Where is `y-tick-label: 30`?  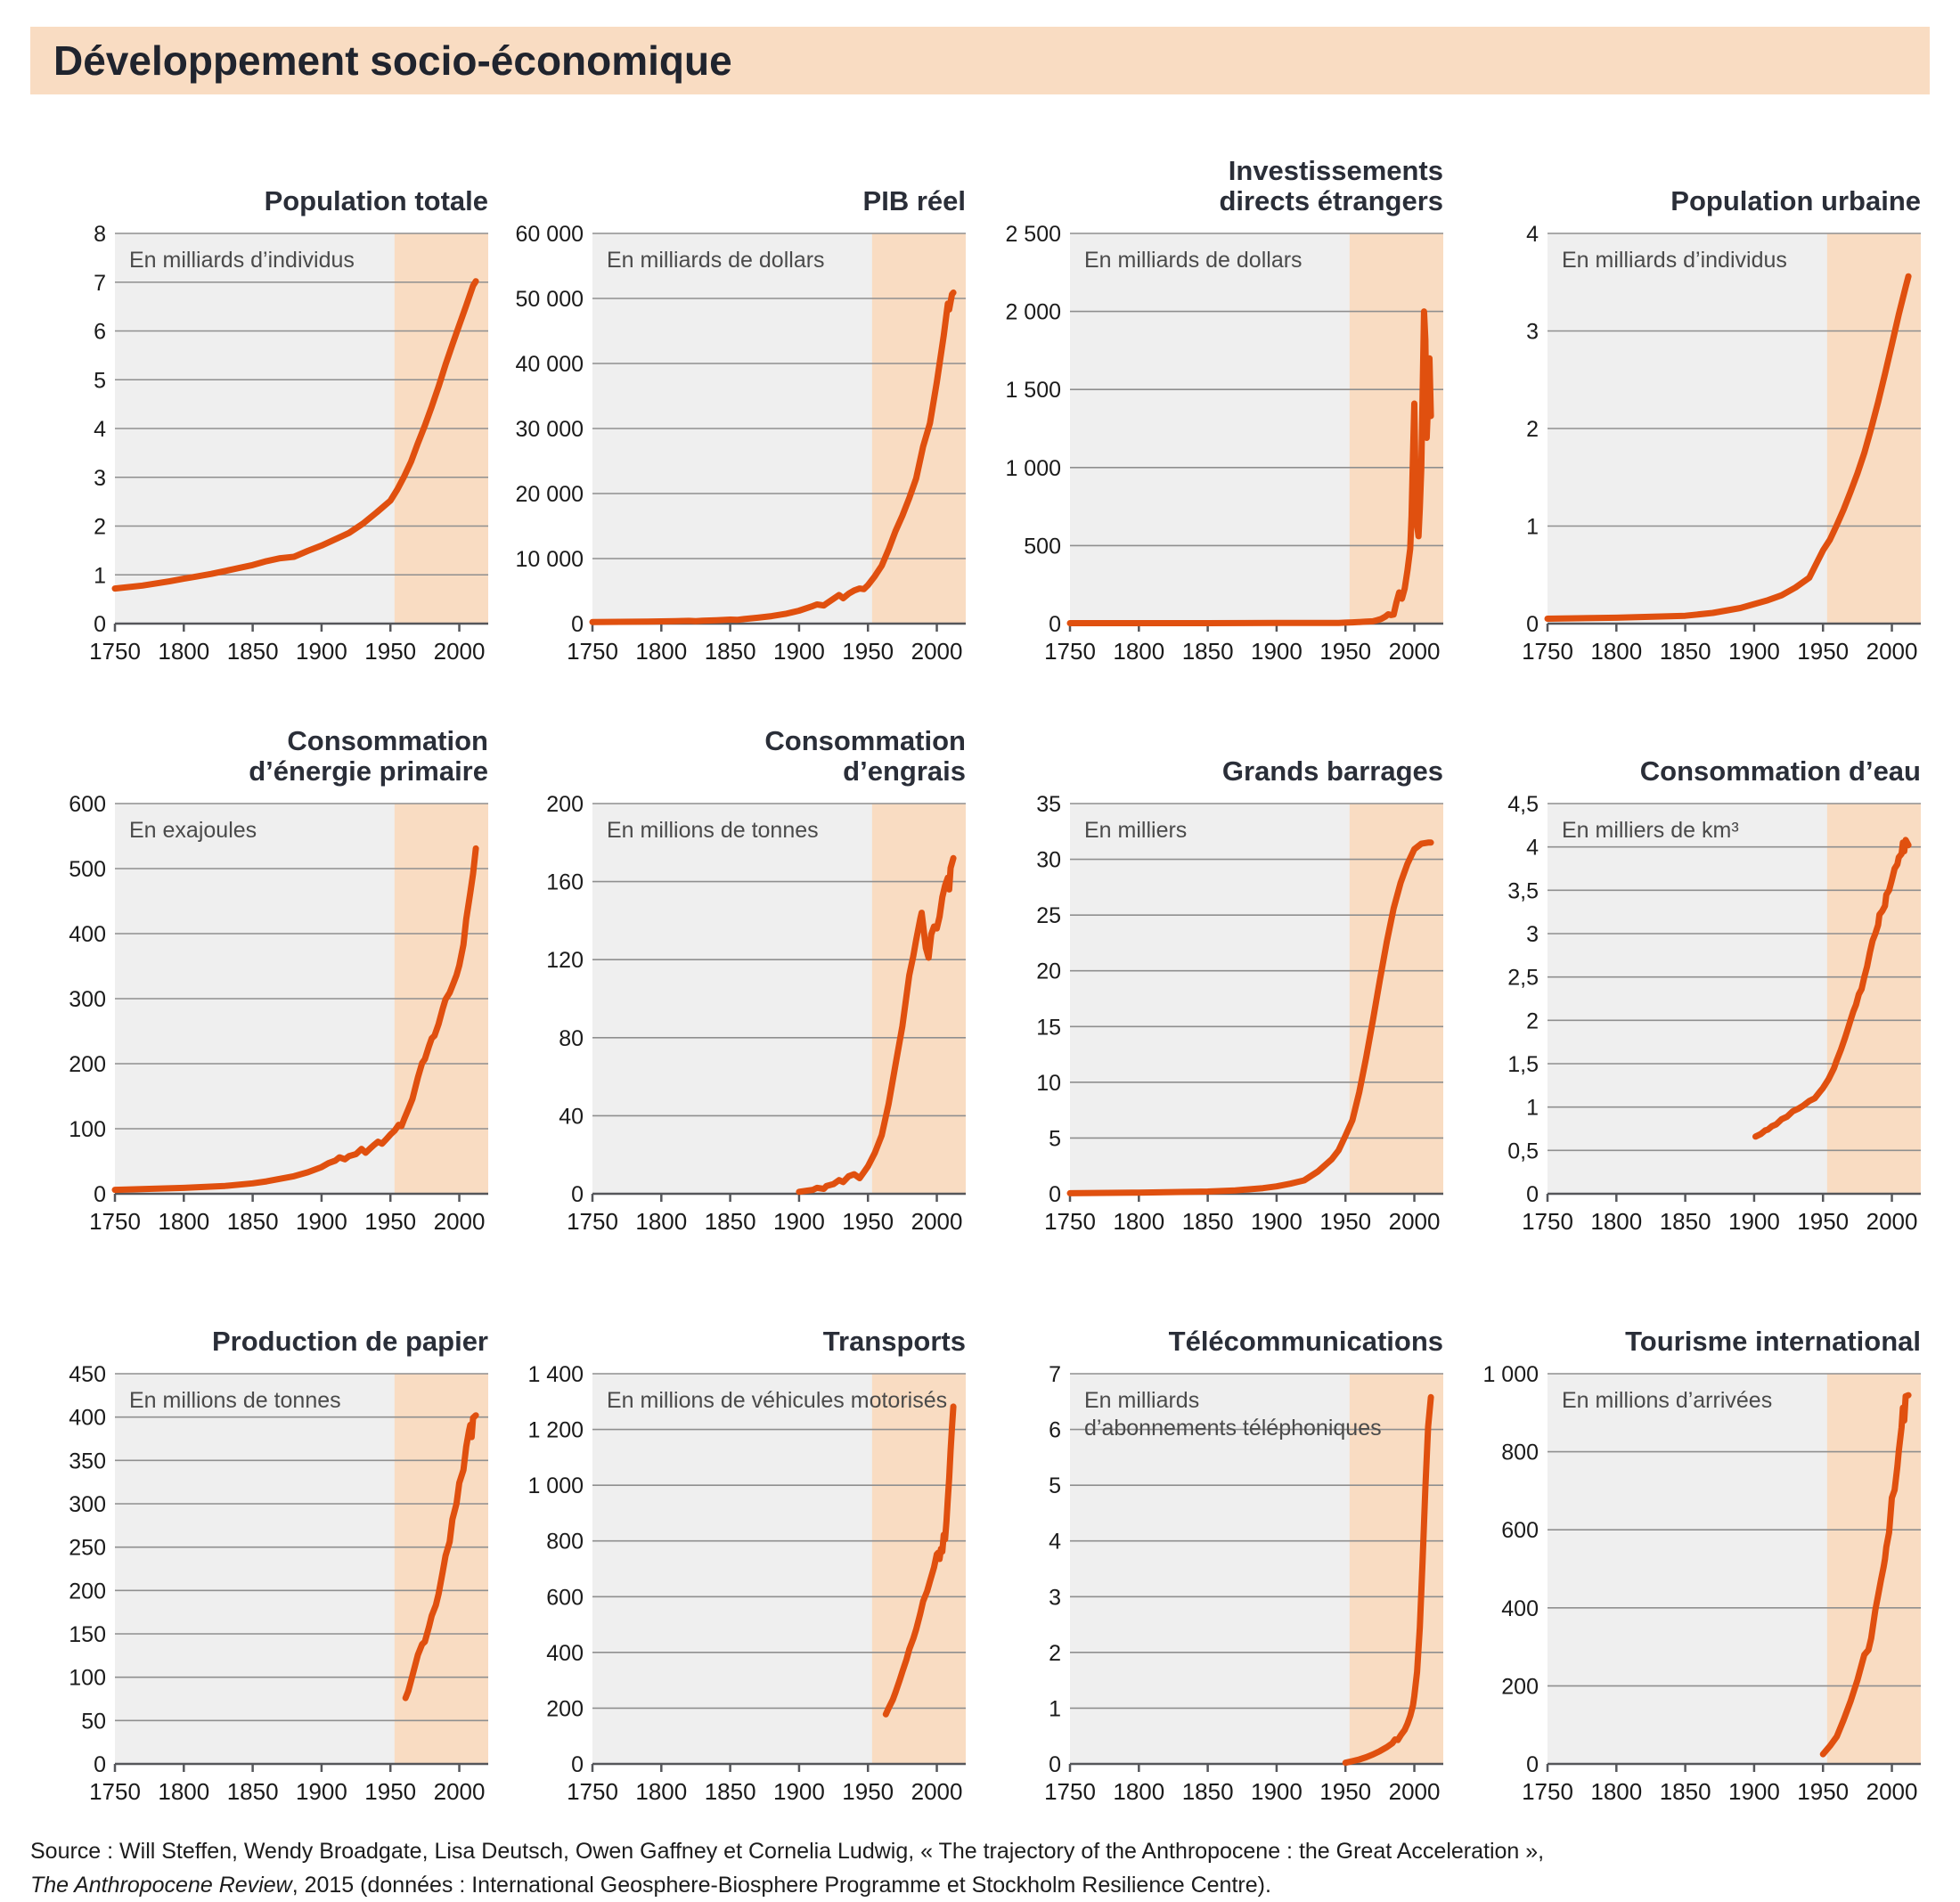
y-tick-label: 30 is located at coordinates (1048, 860).